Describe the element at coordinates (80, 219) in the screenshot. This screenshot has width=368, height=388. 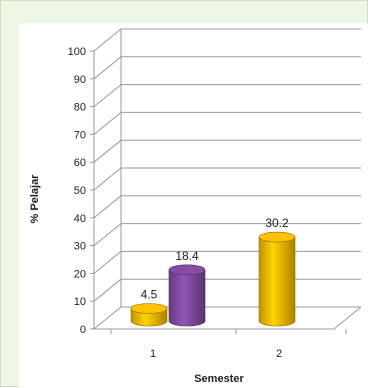
I see `y-tick-label: 40` at that location.